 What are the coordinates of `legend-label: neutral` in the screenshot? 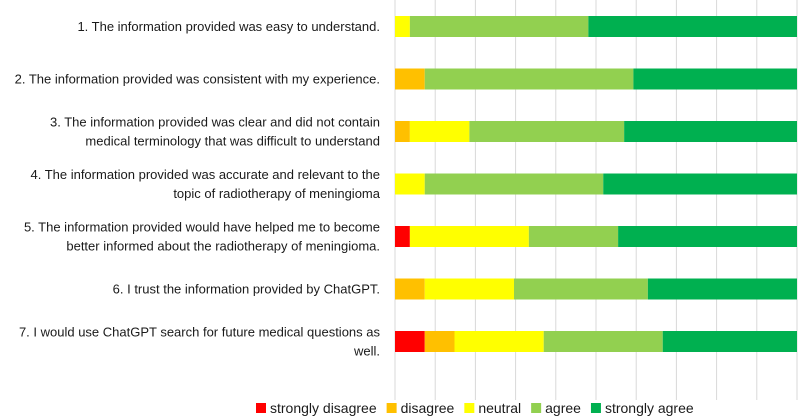 It's located at (499, 408).